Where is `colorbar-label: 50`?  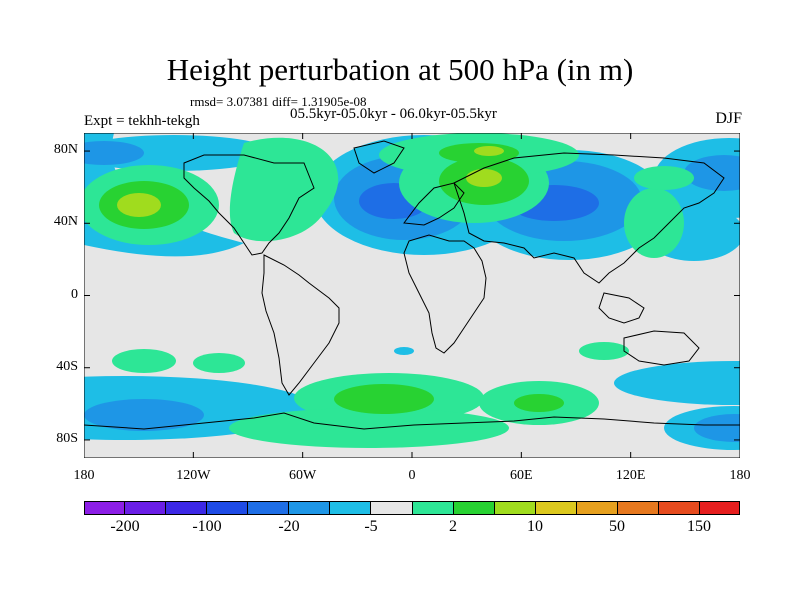
colorbar-label: 50 is located at coordinates (617, 526).